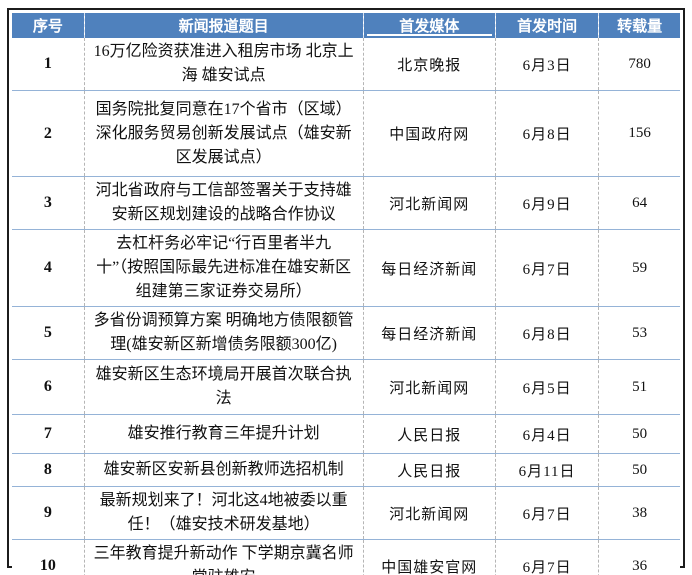 Image resolution: width=692 pixels, height=575 pixels. I want to click on row-index-cell: 8, so click(48, 470).